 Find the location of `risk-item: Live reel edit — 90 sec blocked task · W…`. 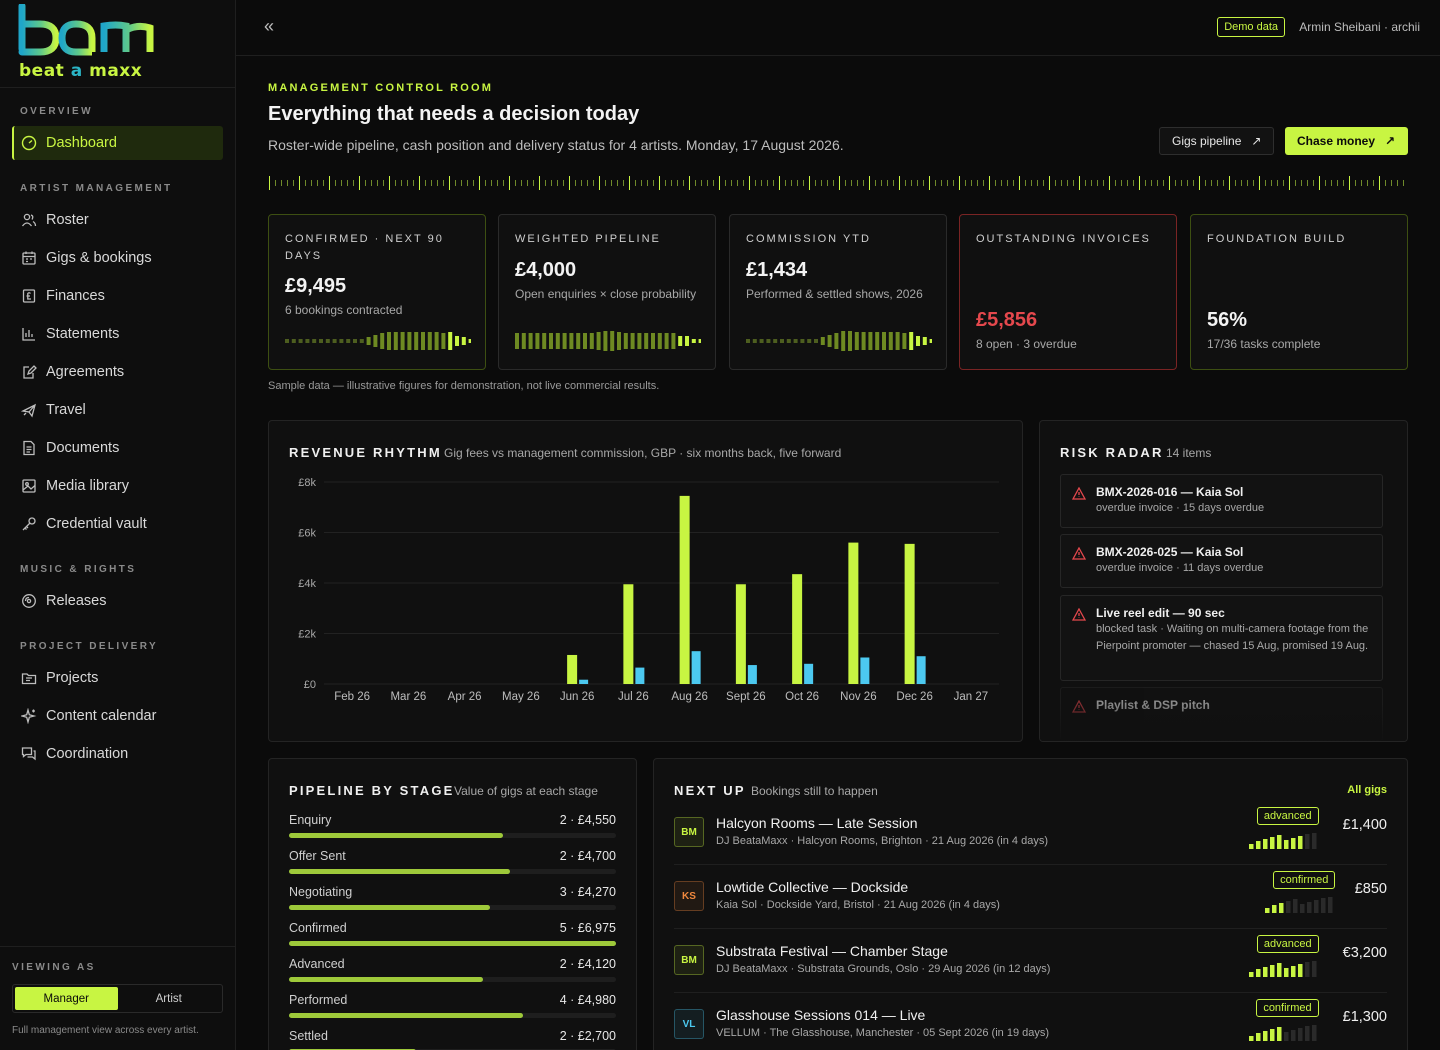

risk-item: Live reel edit — 90 sec blocked task · W… is located at coordinates (1221, 638).